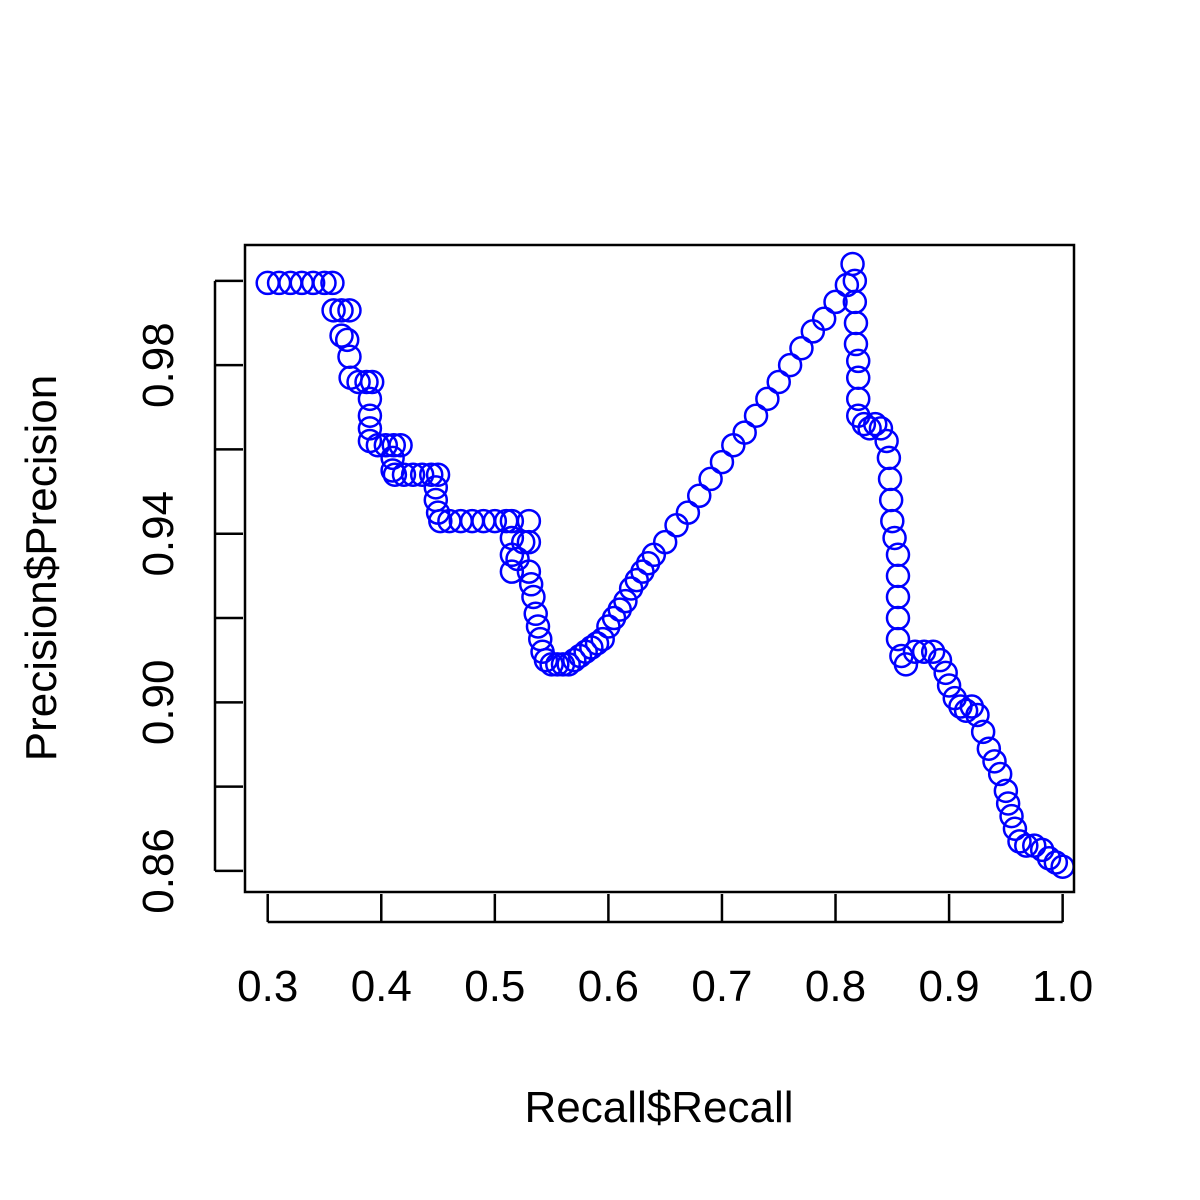 This screenshot has height=1200, width=1200. Describe the element at coordinates (835, 986) in the screenshot. I see `x-tick-label: 0.8` at that location.